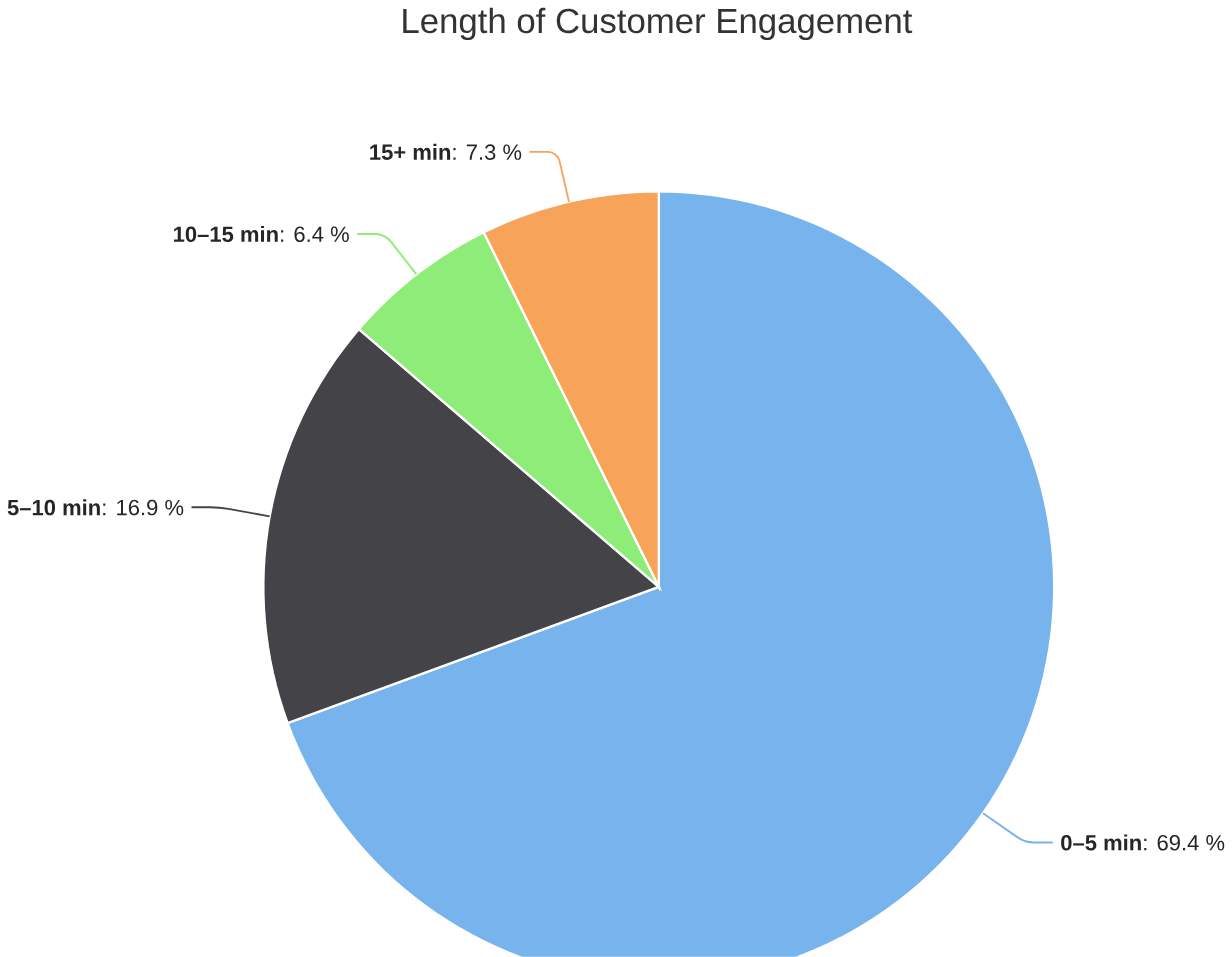 This screenshot has height=957, width=1232. Describe the element at coordinates (487, 152) in the screenshot. I see `data-label: : 7.3 %` at that location.